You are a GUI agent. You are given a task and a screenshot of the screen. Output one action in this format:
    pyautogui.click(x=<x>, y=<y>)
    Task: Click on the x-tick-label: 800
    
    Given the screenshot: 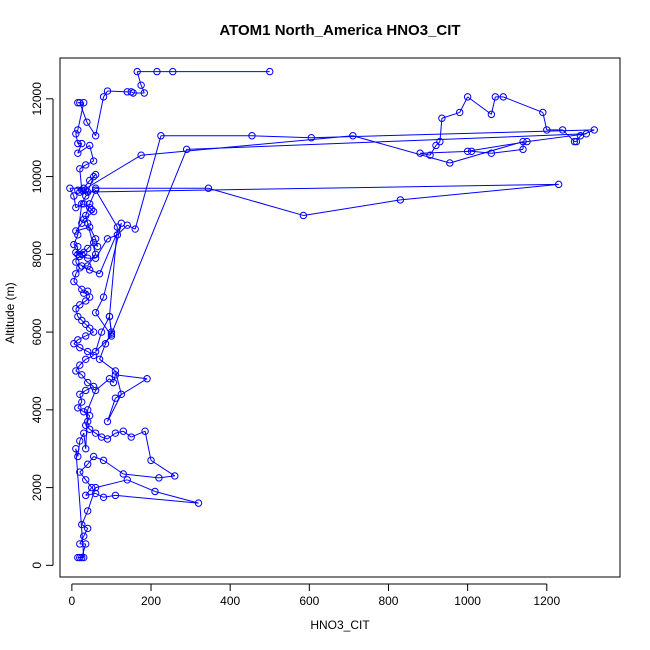 What is the action you would take?
    pyautogui.click(x=388, y=601)
    